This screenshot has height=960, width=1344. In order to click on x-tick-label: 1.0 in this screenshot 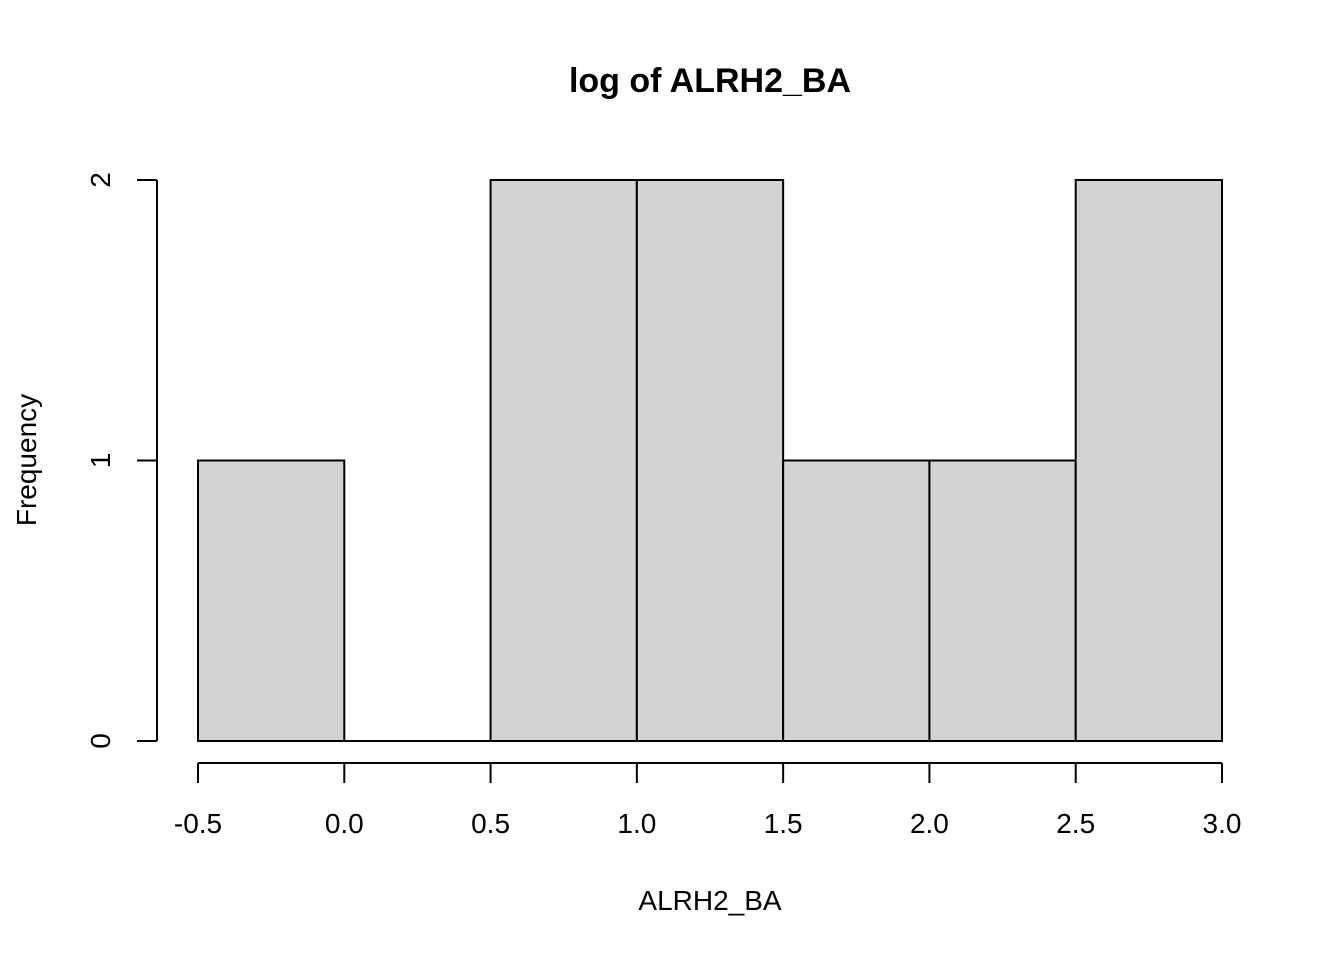, I will do `click(636, 823)`.